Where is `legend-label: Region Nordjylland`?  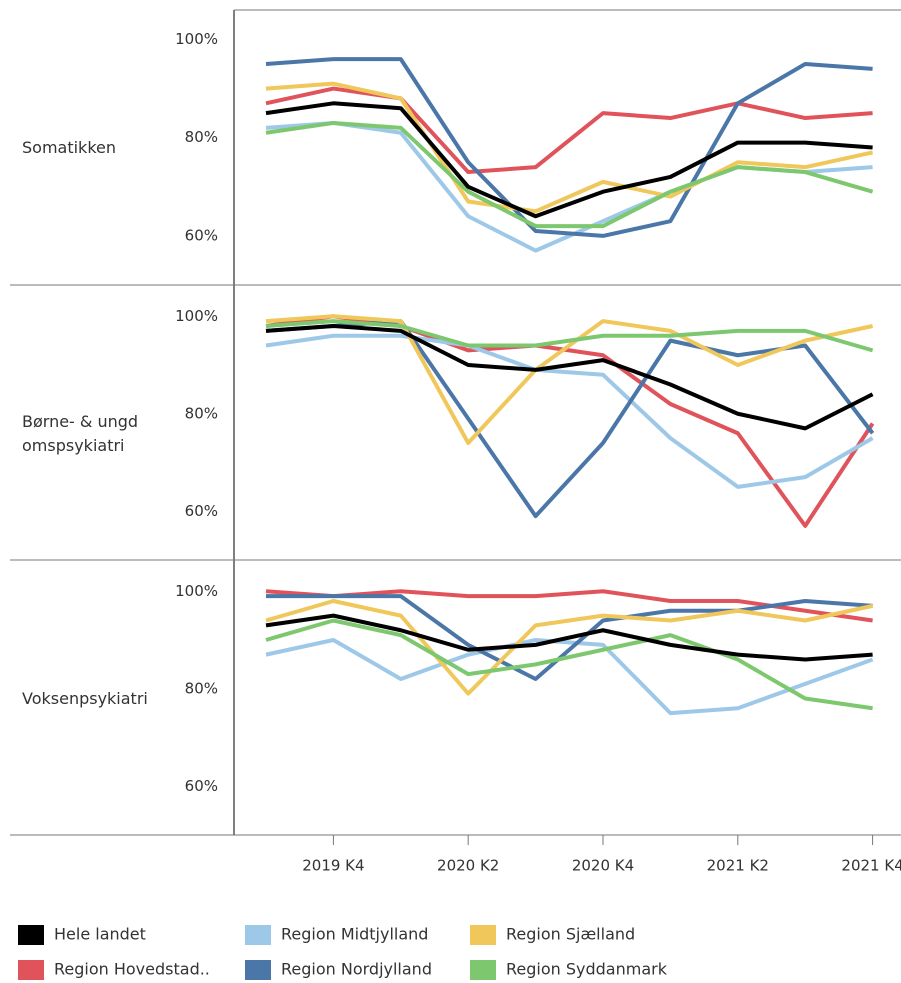 legend-label: Region Nordjylland is located at coordinates (356, 969).